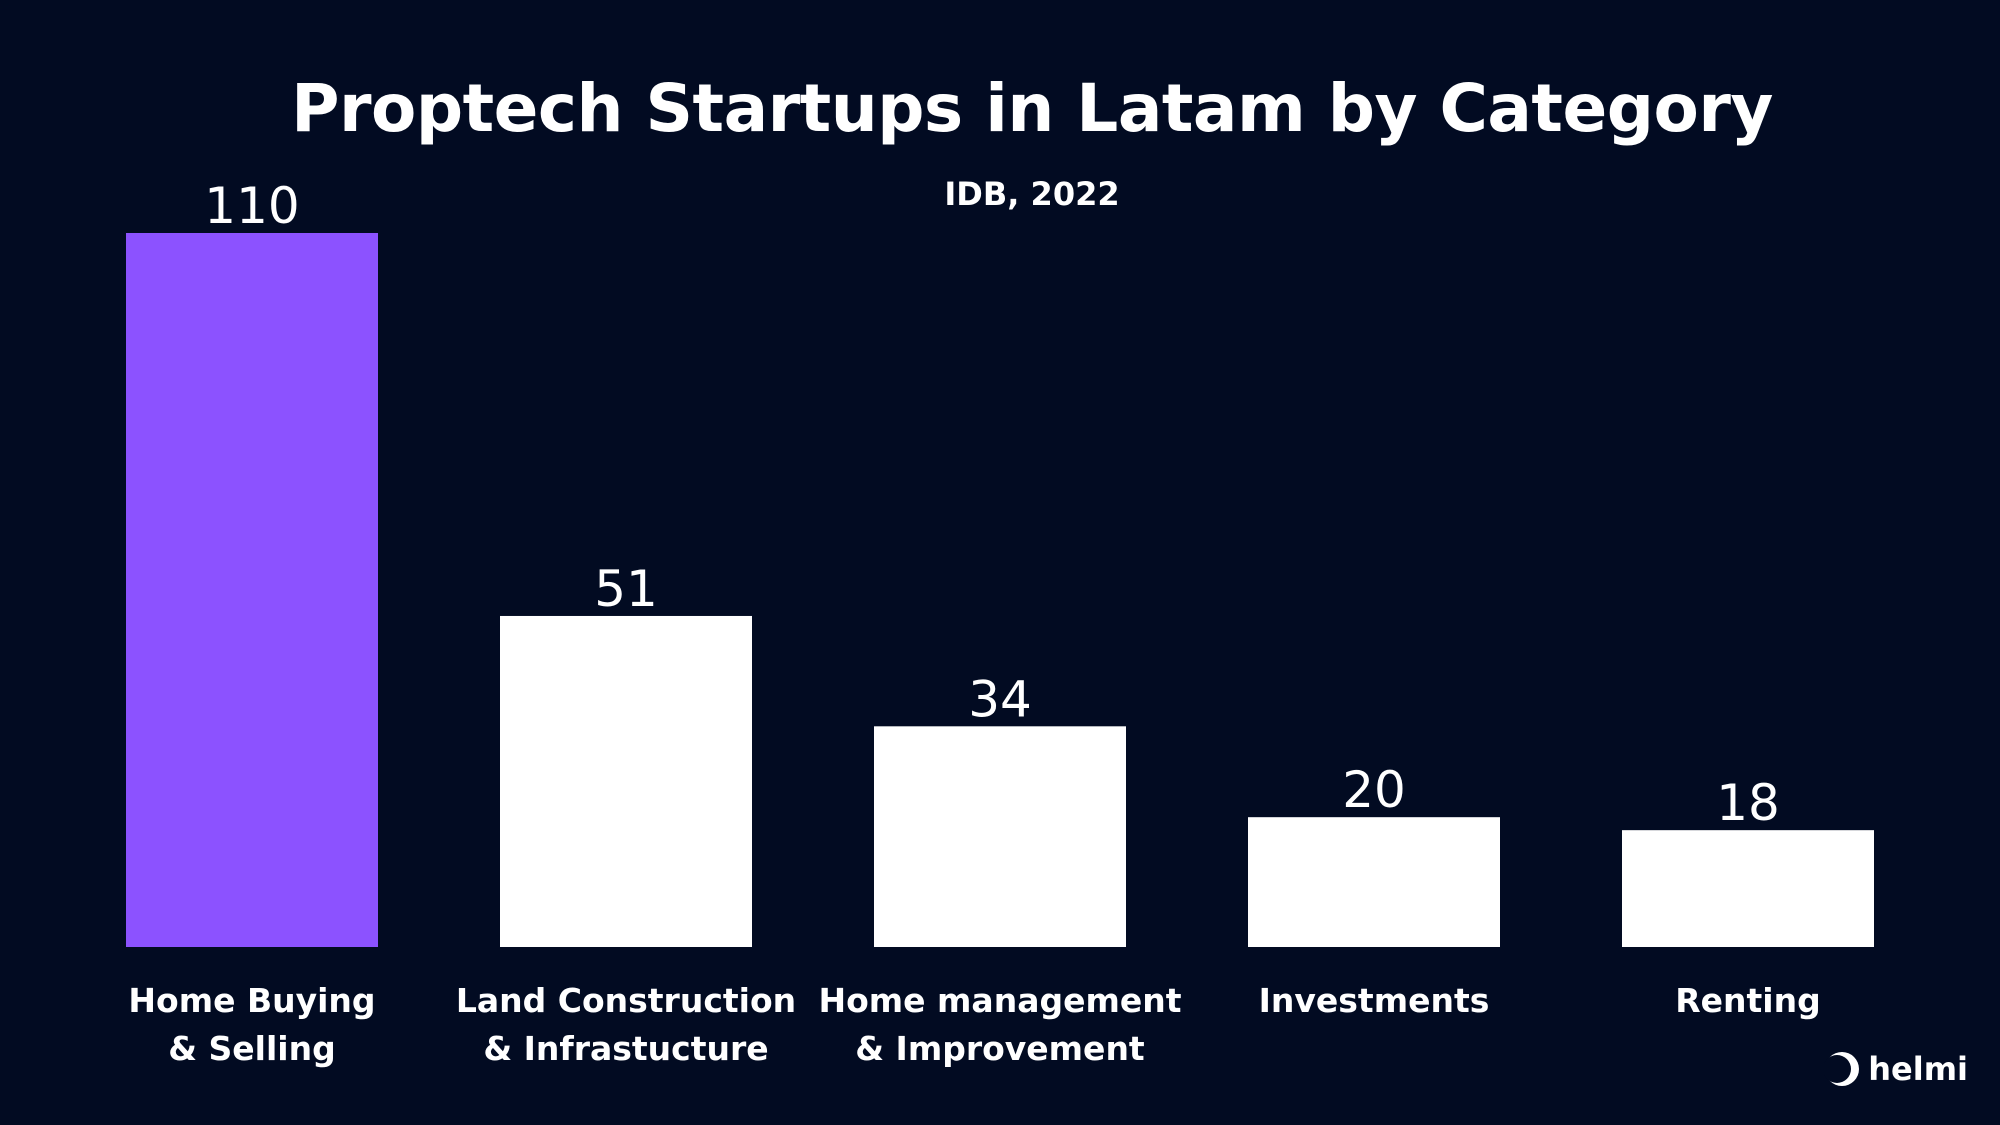  What do you see at coordinates (1918, 1069) in the screenshot?
I see `brand-name: helmi` at bounding box center [1918, 1069].